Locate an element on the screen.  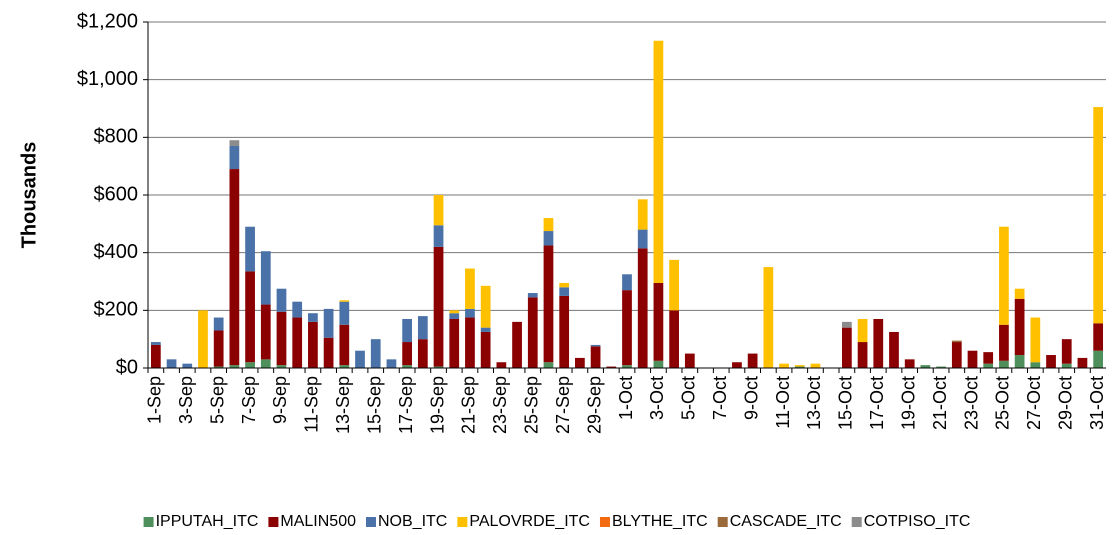
x-tick-label: 1-Oct is located at coordinates (626, 398).